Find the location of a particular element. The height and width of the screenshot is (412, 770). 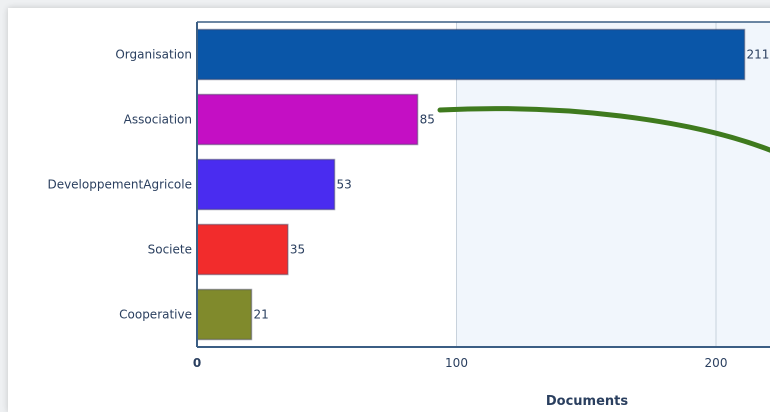

bar-societe is located at coordinates (242, 249).